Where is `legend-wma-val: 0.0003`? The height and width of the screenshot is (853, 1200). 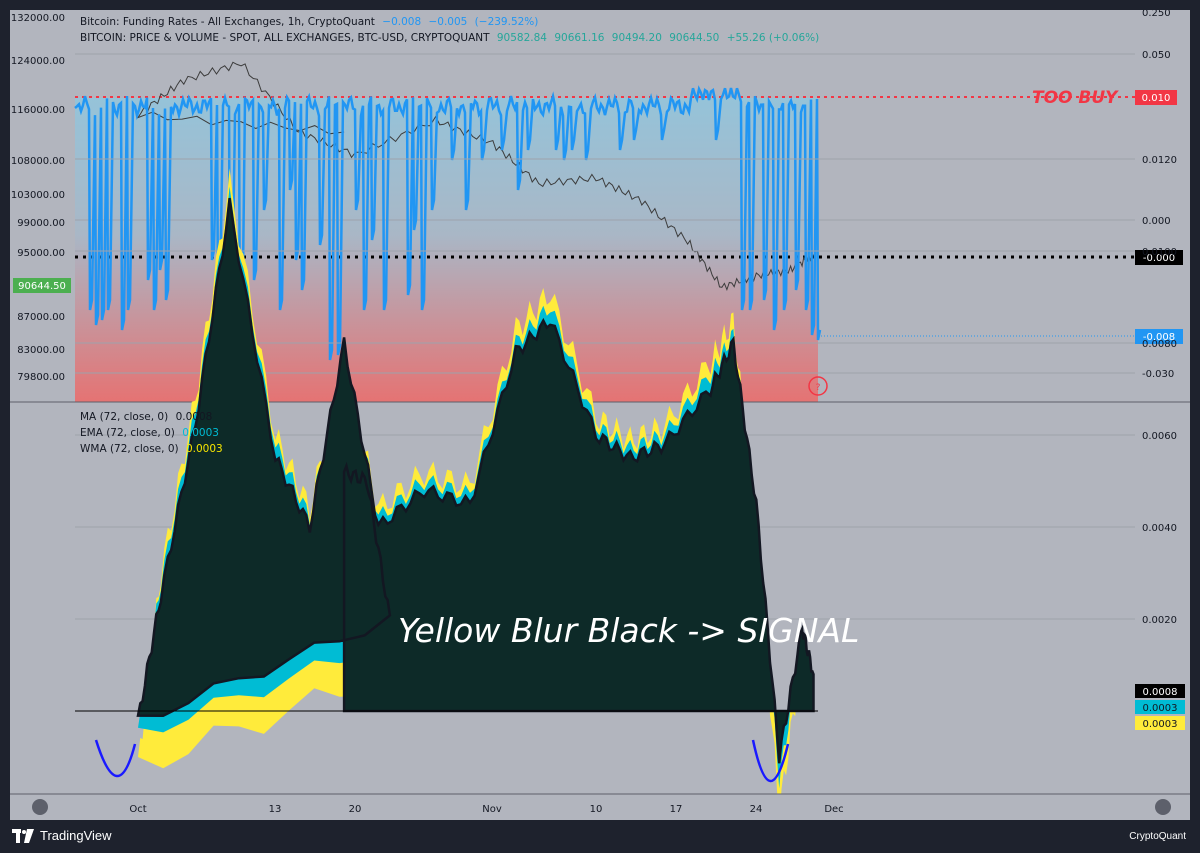
legend-wma-val: 0.0003 is located at coordinates (204, 449).